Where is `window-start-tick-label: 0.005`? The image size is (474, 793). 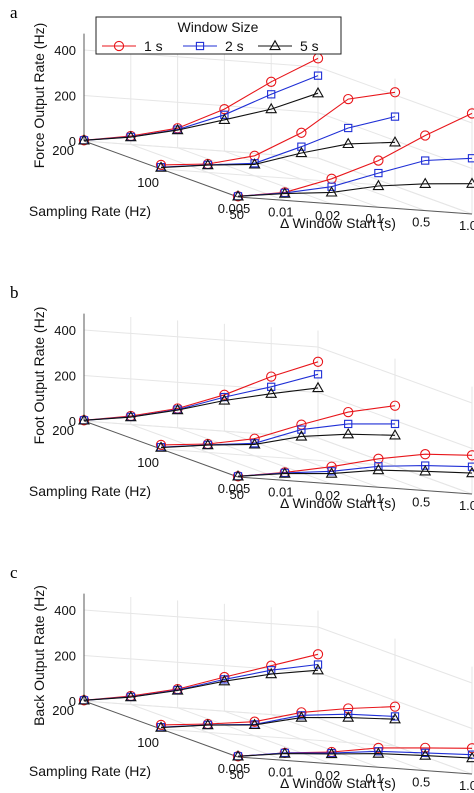 window-start-tick-label: 0.005 is located at coordinates (234, 488).